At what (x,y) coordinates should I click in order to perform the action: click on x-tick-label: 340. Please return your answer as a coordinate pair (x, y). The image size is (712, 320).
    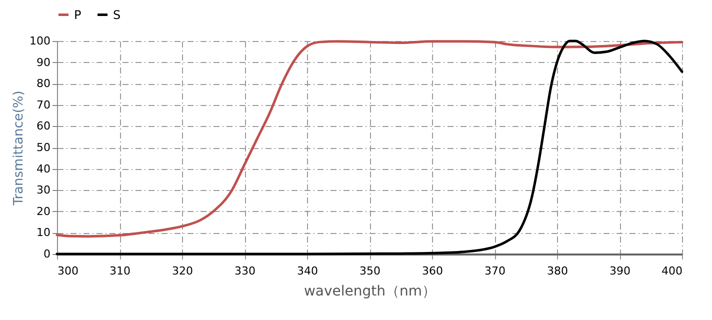
    Looking at the image, I should click on (307, 271).